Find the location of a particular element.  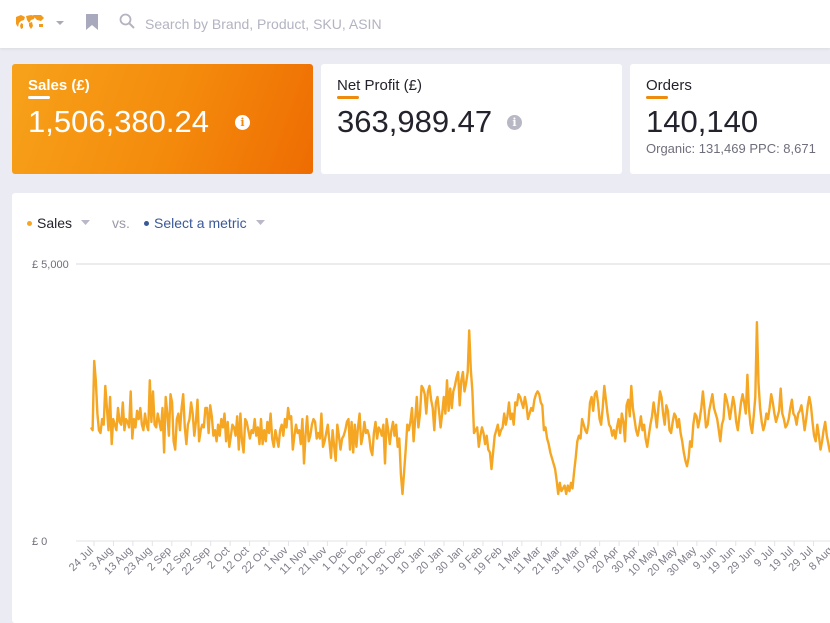

y-tick-label: £ 5,000 is located at coordinates (50, 265).